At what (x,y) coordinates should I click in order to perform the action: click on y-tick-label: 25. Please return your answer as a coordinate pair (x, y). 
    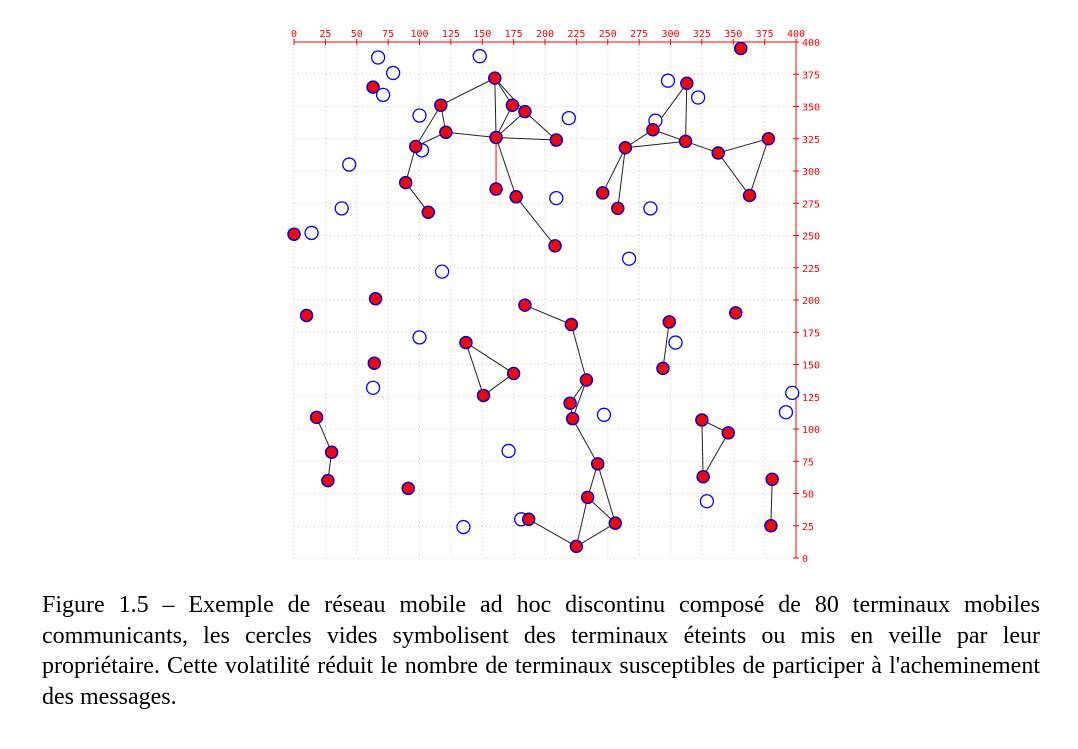
    Looking at the image, I should click on (808, 527).